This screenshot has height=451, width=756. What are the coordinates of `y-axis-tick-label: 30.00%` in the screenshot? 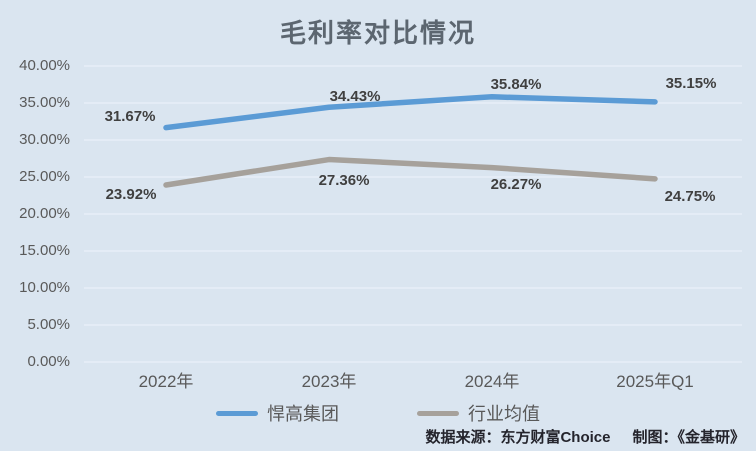 It's located at (44, 139).